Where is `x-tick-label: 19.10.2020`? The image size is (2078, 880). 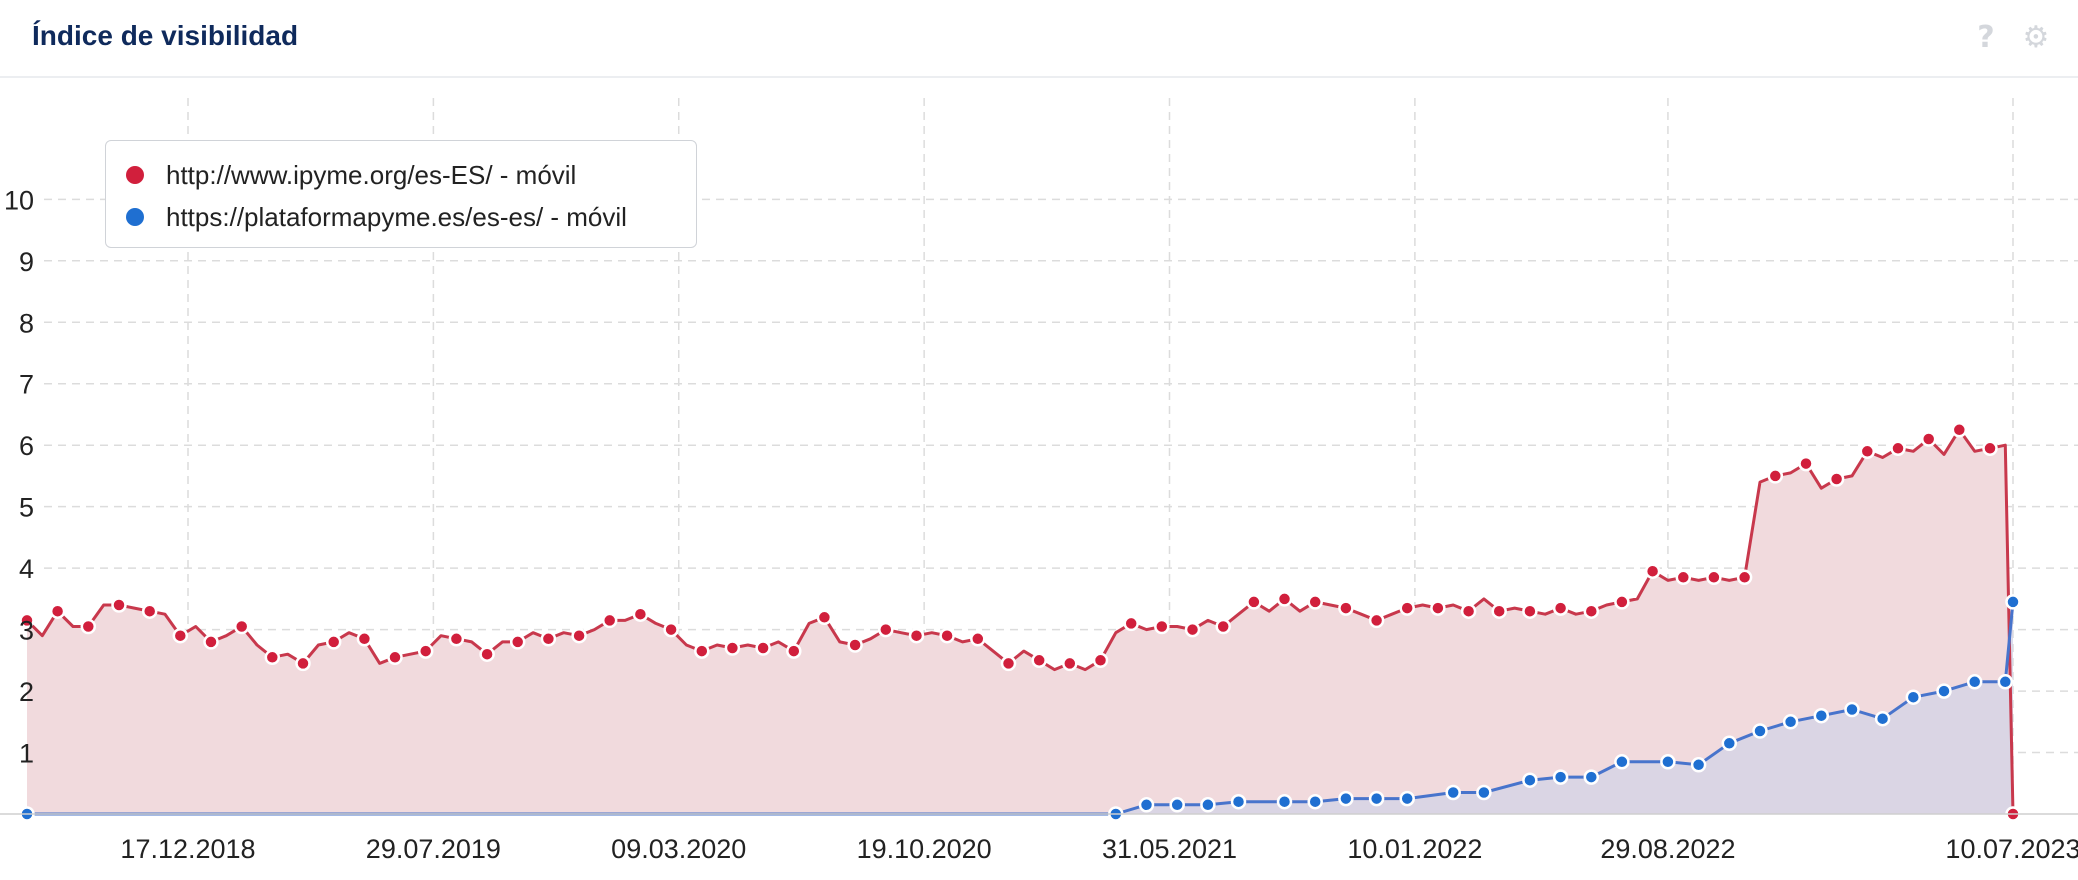 x-tick-label: 19.10.2020 is located at coordinates (924, 849).